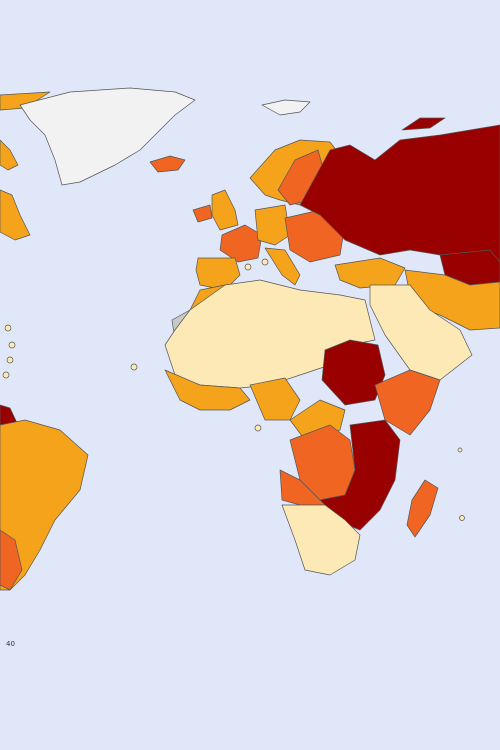  Describe the element at coordinates (207, 390) in the screenshot. I see `west-africa` at that location.